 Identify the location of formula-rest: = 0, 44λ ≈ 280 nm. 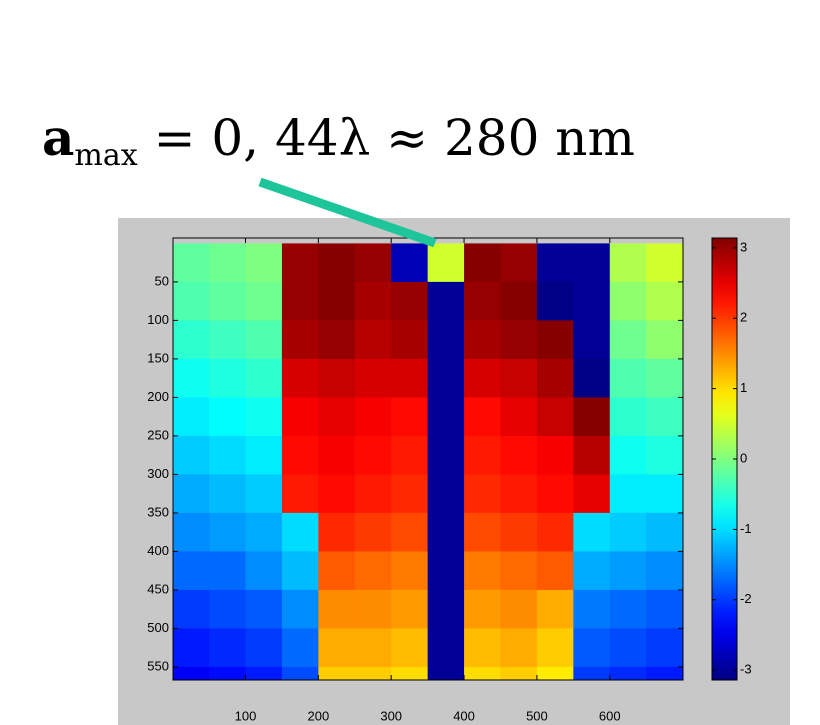
(394, 138).